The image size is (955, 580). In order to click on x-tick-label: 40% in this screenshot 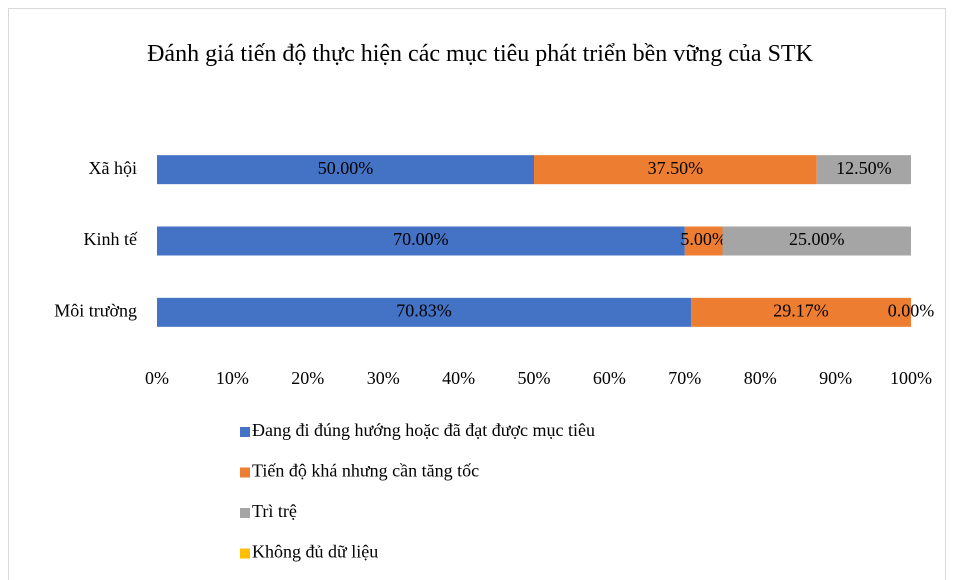, I will do `click(458, 378)`.